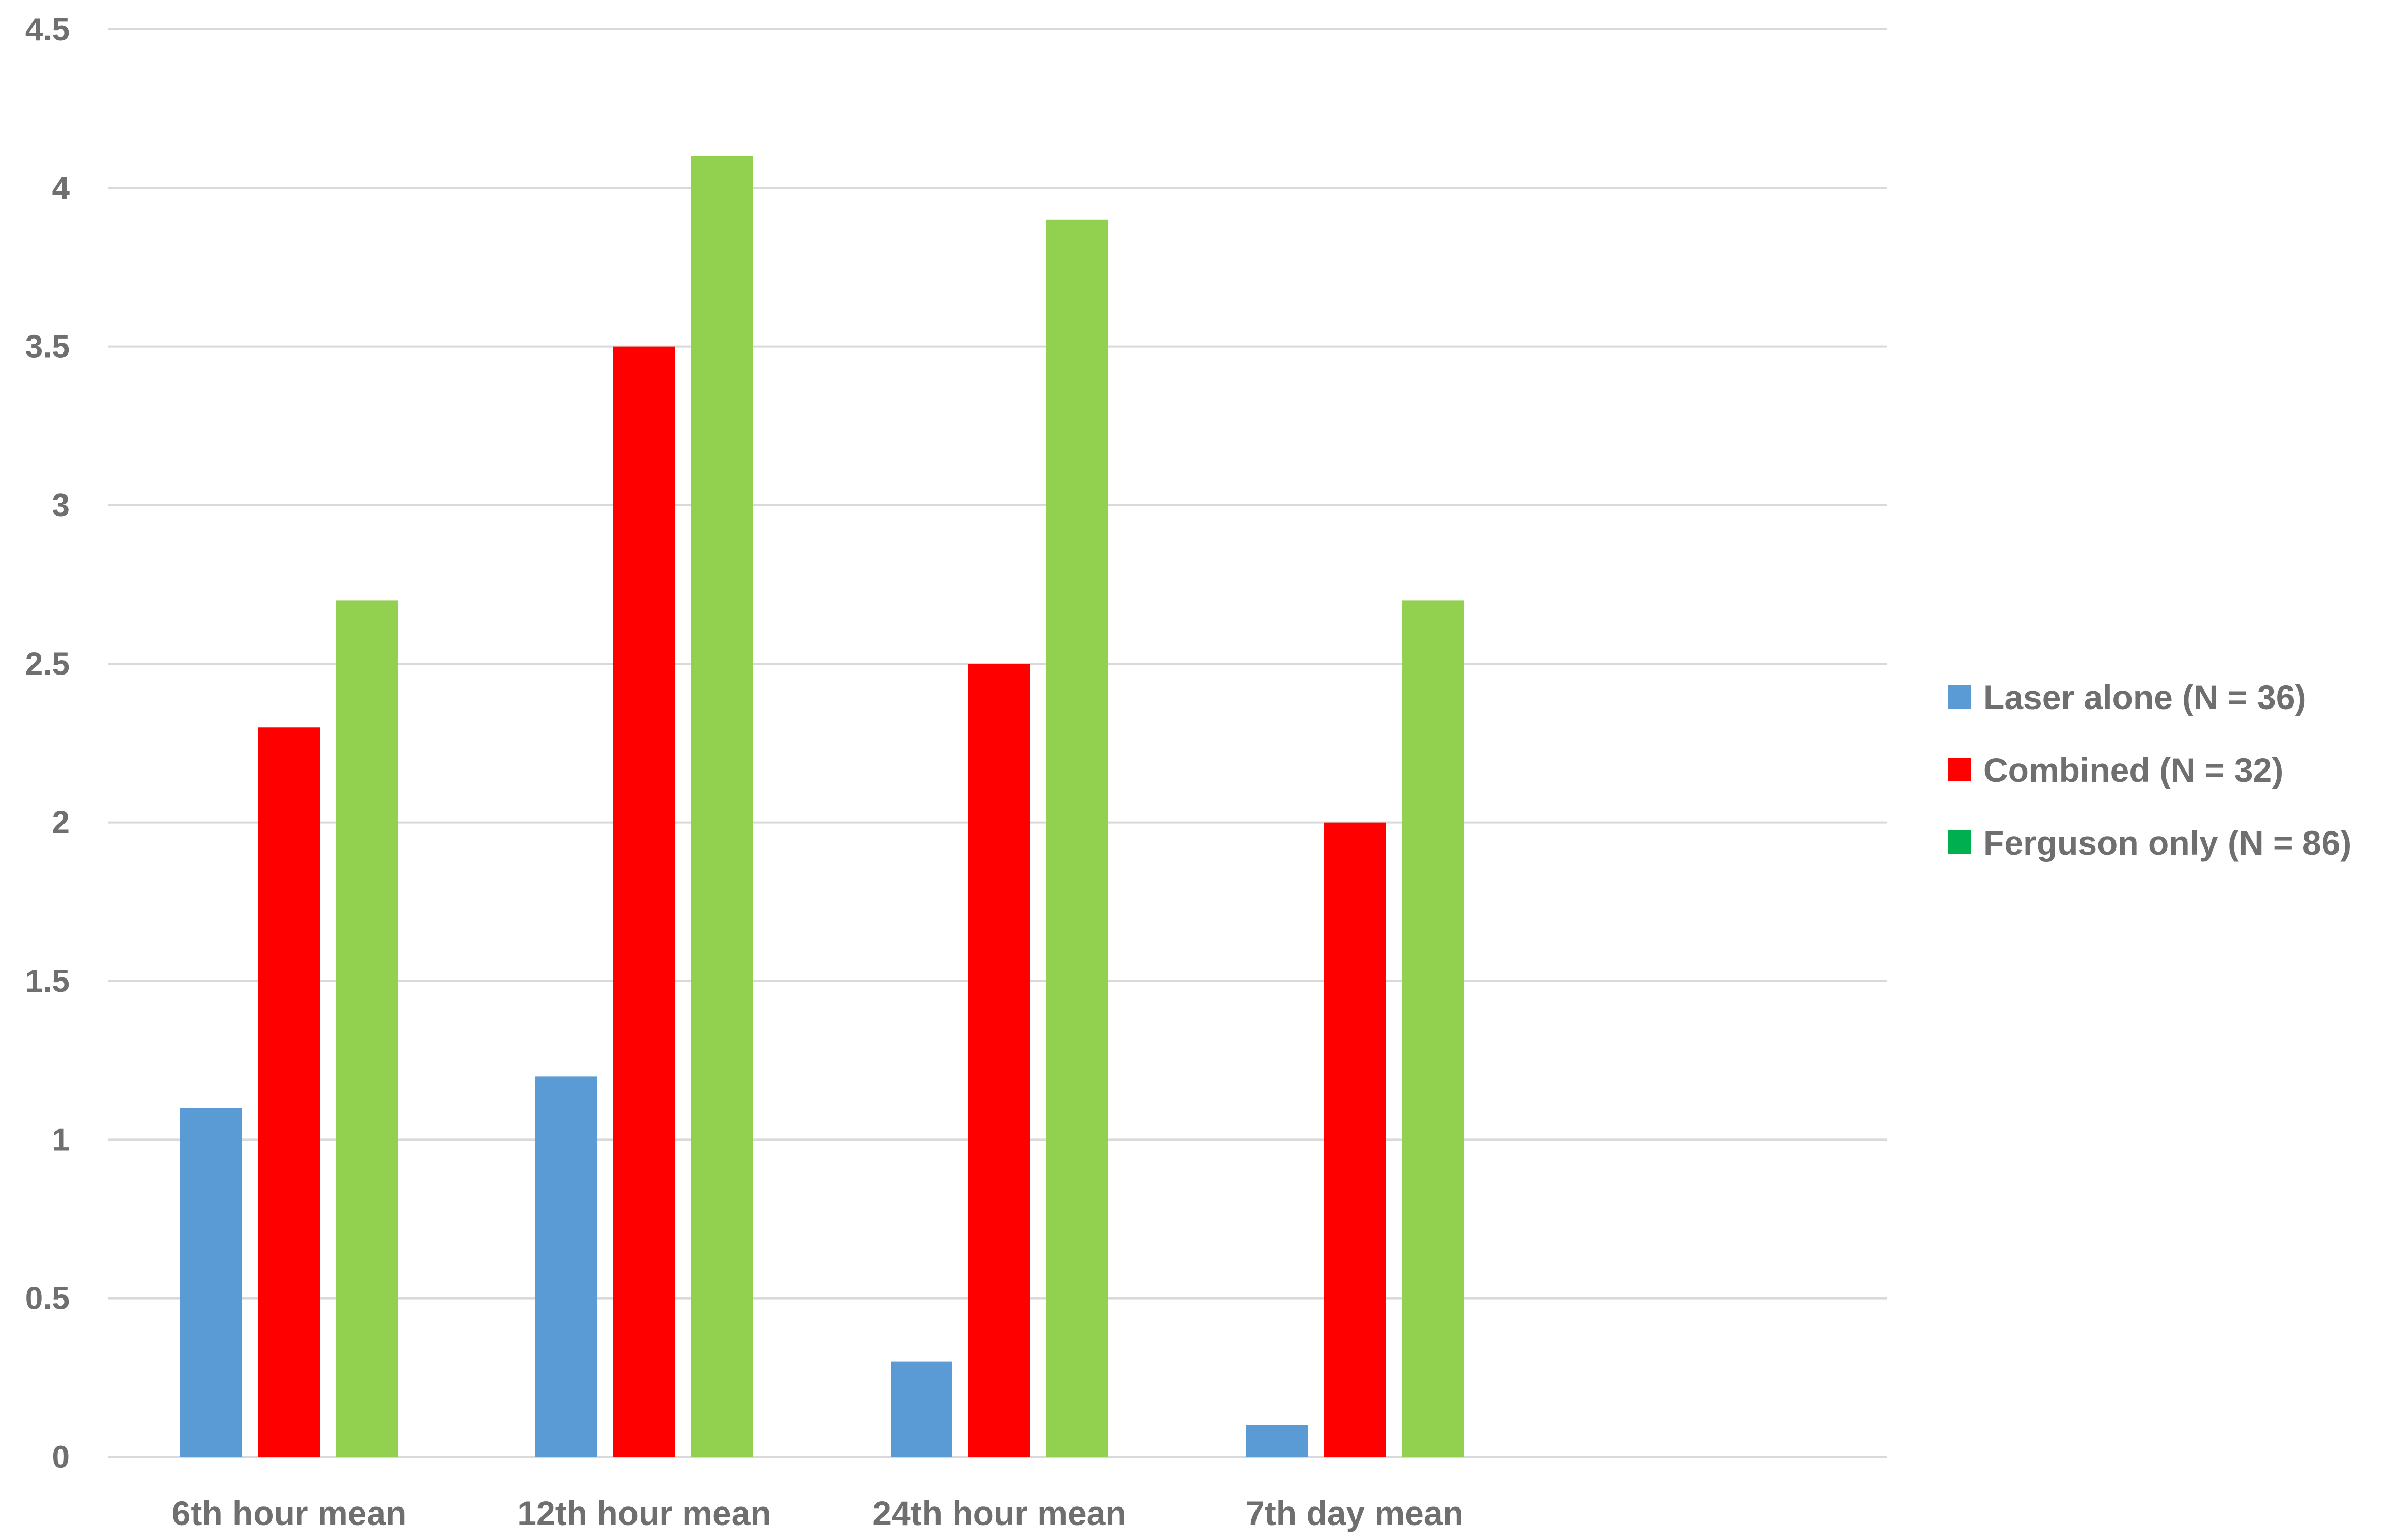  I want to click on y-tick-label: 3.5, so click(47, 347).